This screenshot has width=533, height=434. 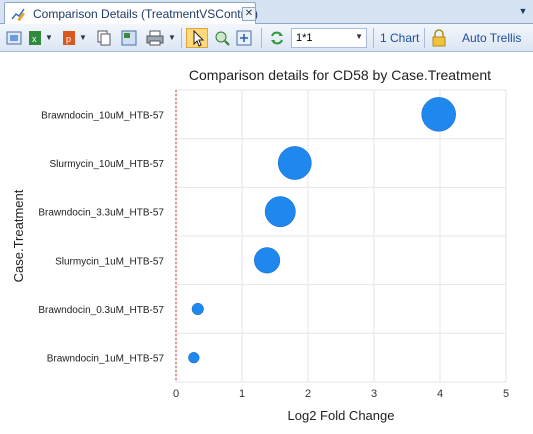 I want to click on refresh-icon, so click(x=277, y=38).